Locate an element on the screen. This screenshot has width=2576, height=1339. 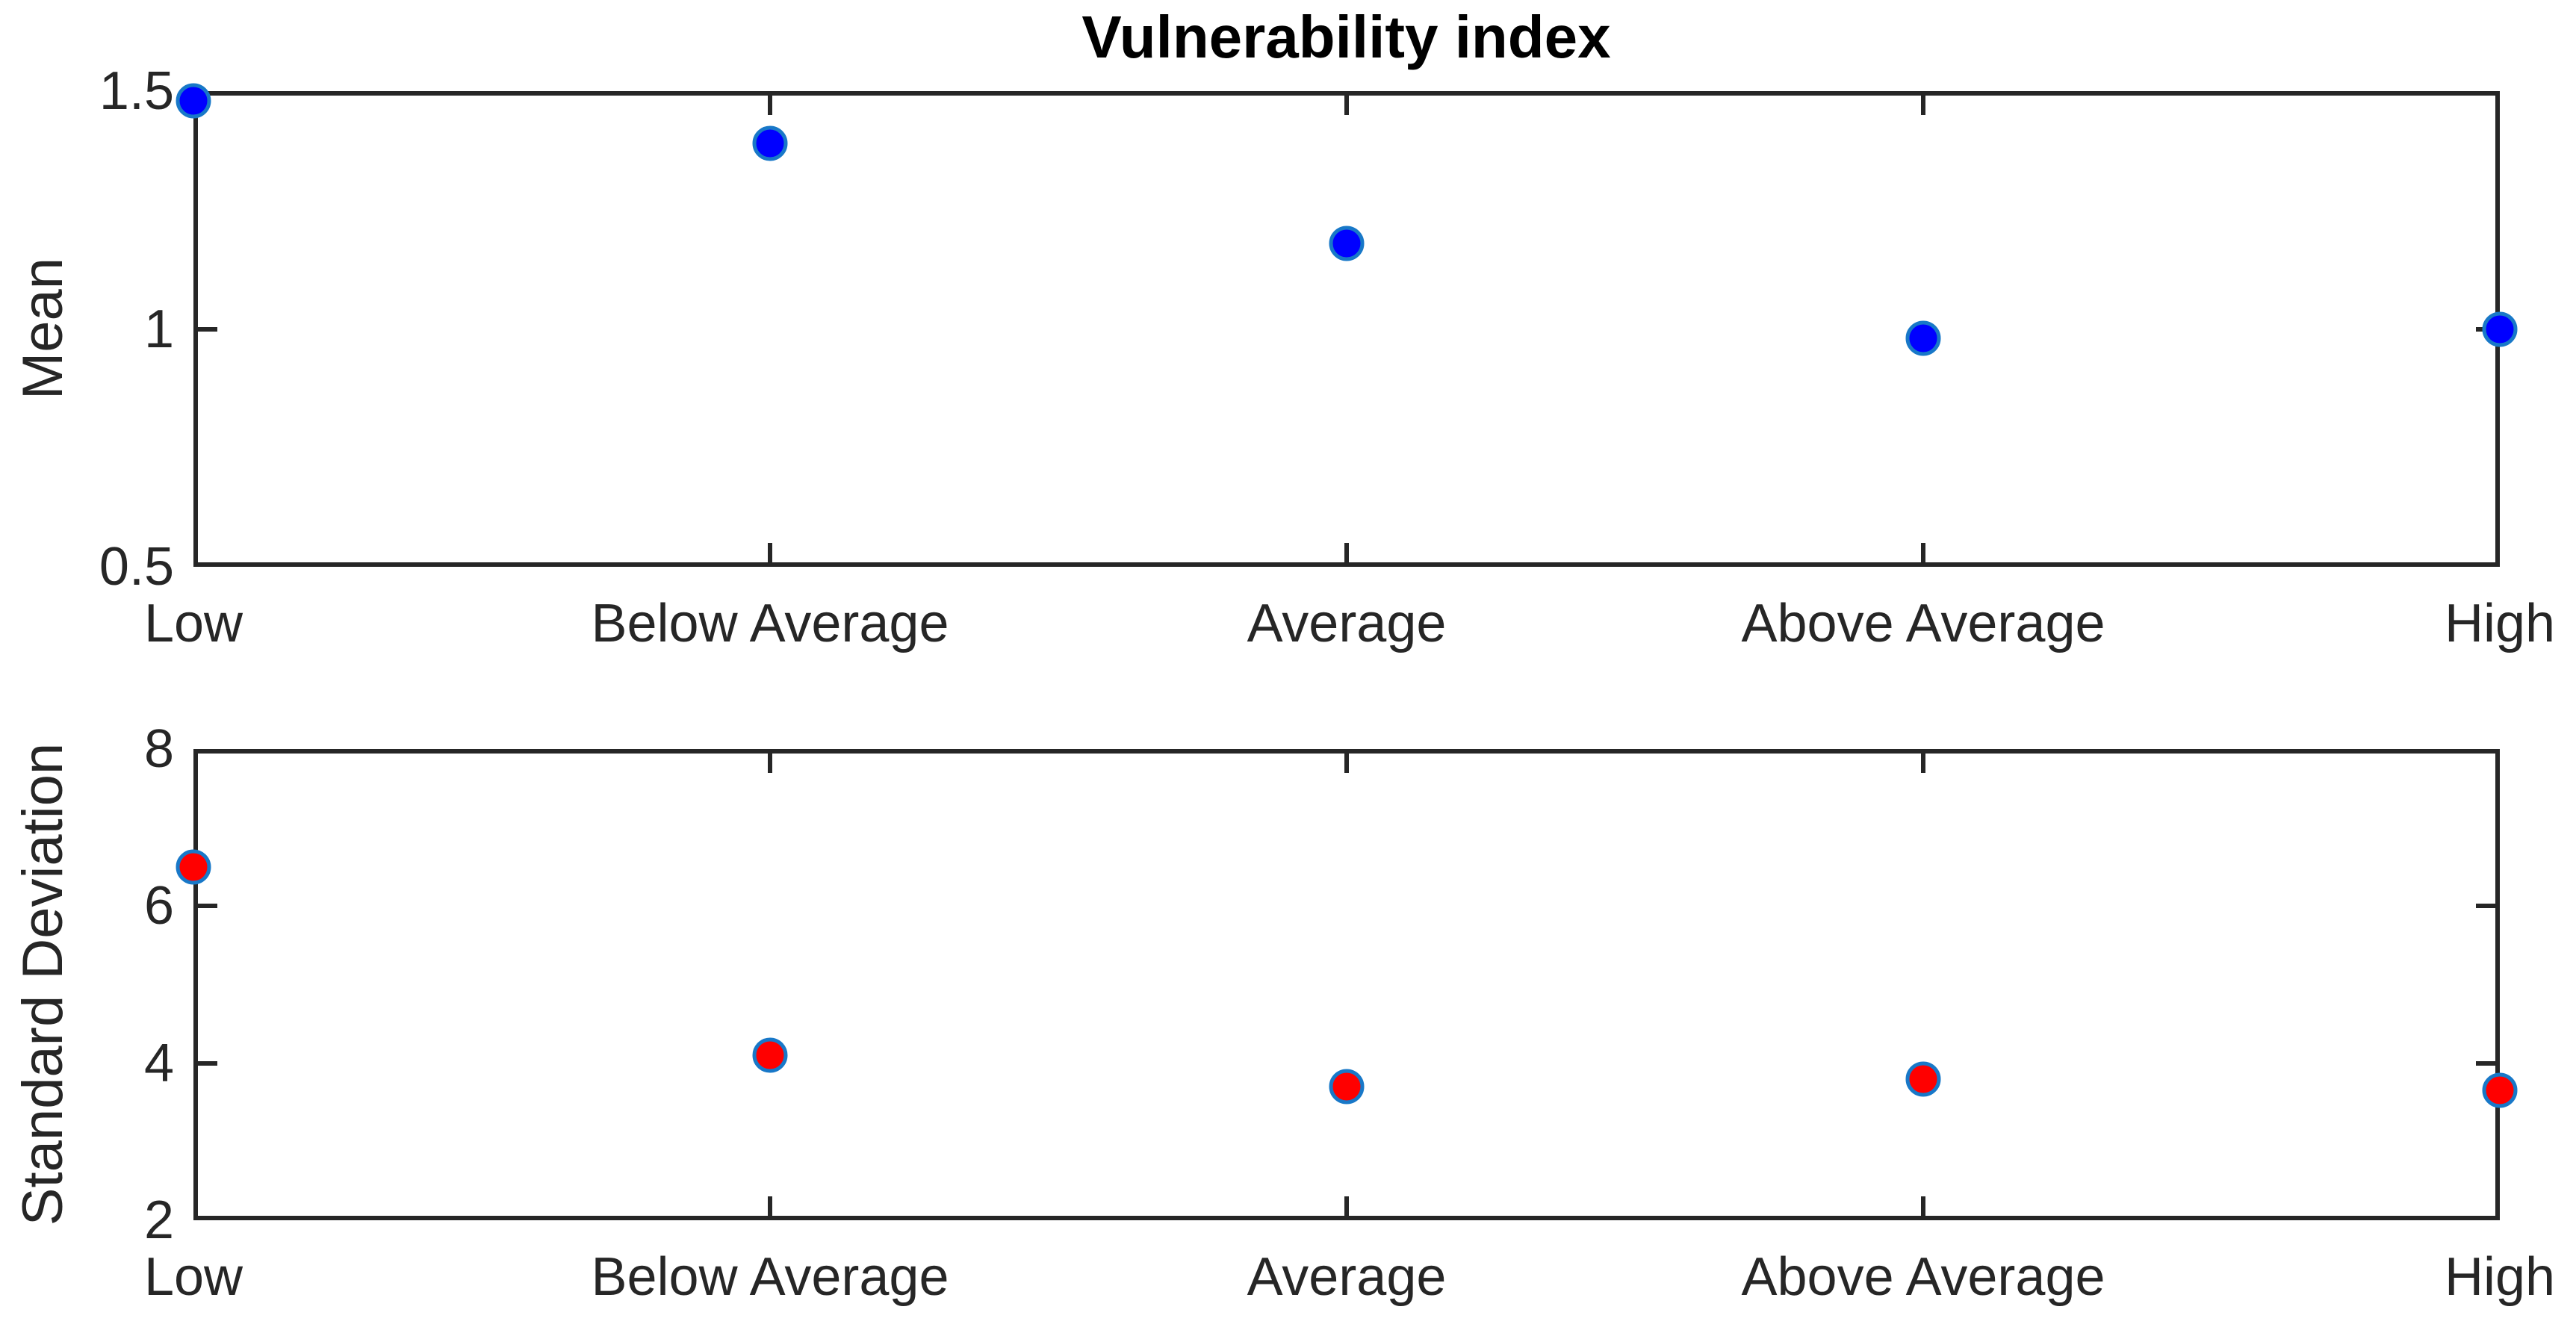
chart-title: Vulnerability index is located at coordinates (1346, 37).